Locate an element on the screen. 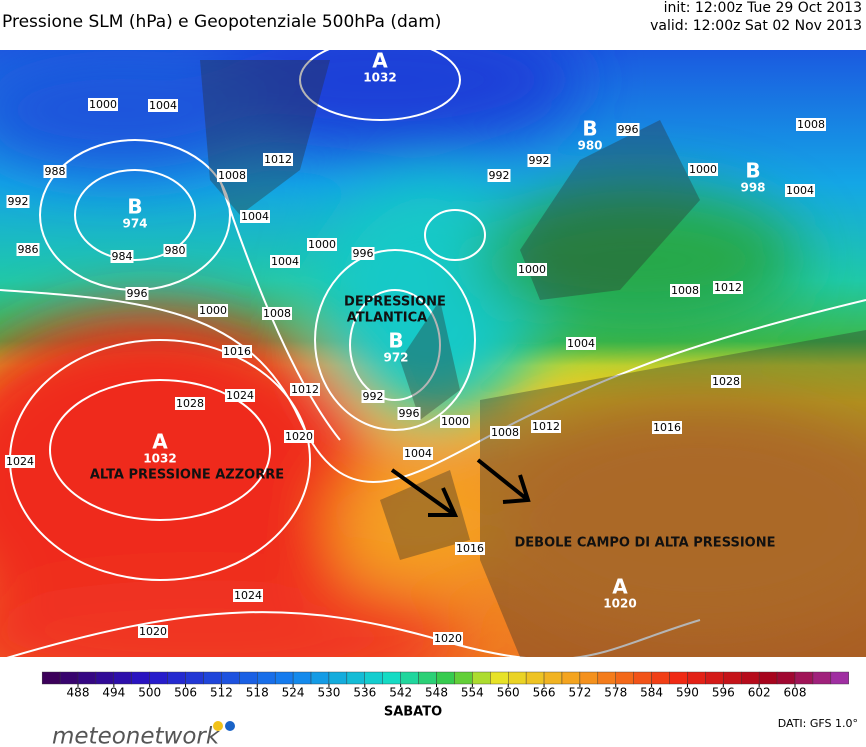 The image size is (866, 747). isobar-label: 1012 is located at coordinates (278, 159).